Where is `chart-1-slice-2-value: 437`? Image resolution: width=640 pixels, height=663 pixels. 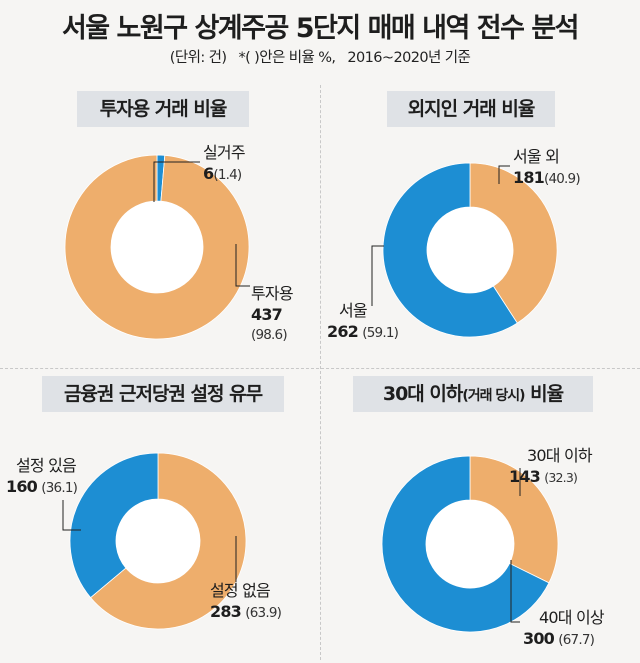 chart-1-slice-2-value: 437 is located at coordinates (267, 314).